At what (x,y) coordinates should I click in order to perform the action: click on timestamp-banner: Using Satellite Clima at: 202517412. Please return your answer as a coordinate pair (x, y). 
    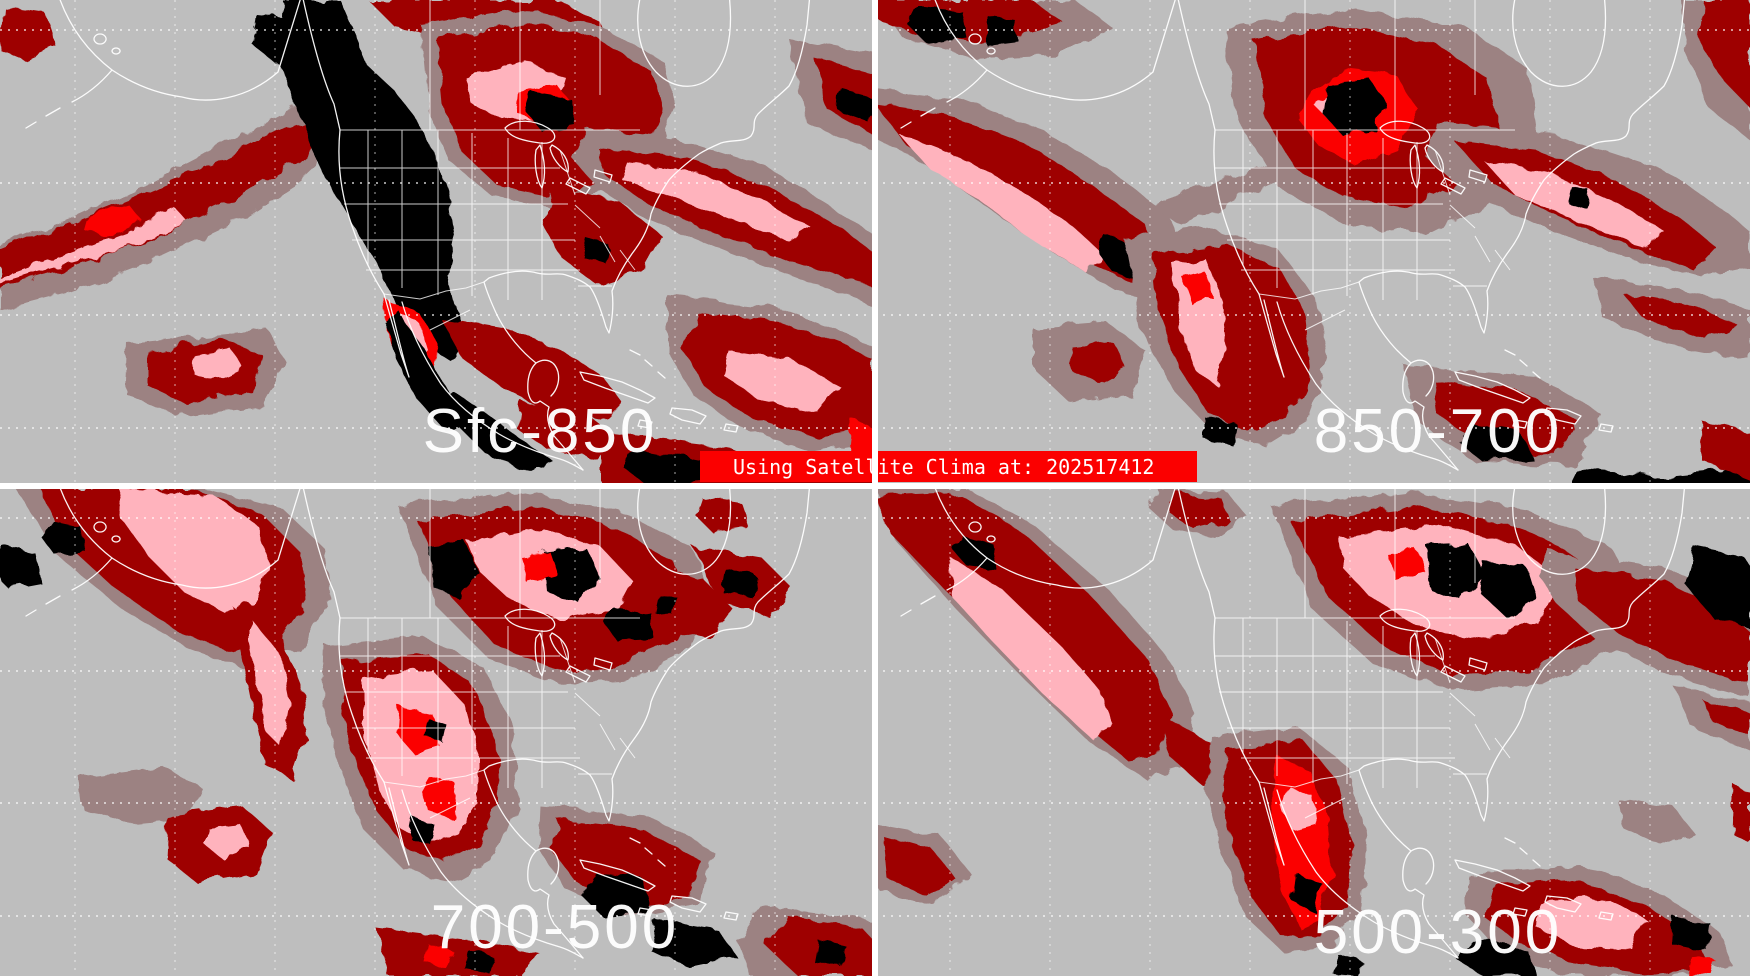
    Looking at the image, I should click on (948, 466).